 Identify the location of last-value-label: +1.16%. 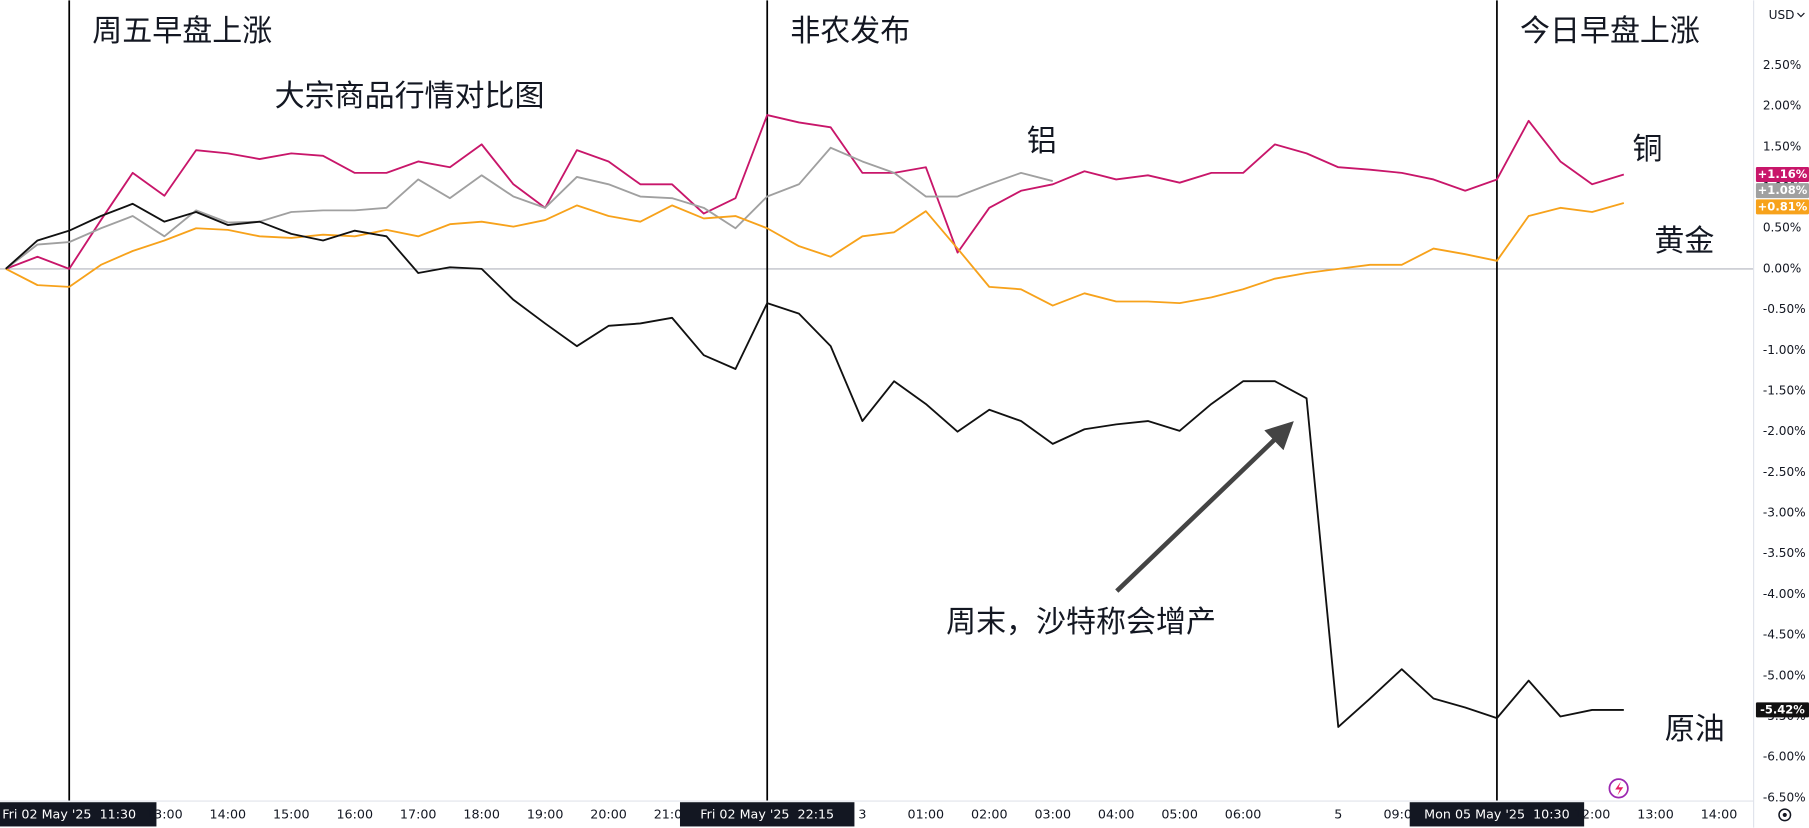
(1783, 174).